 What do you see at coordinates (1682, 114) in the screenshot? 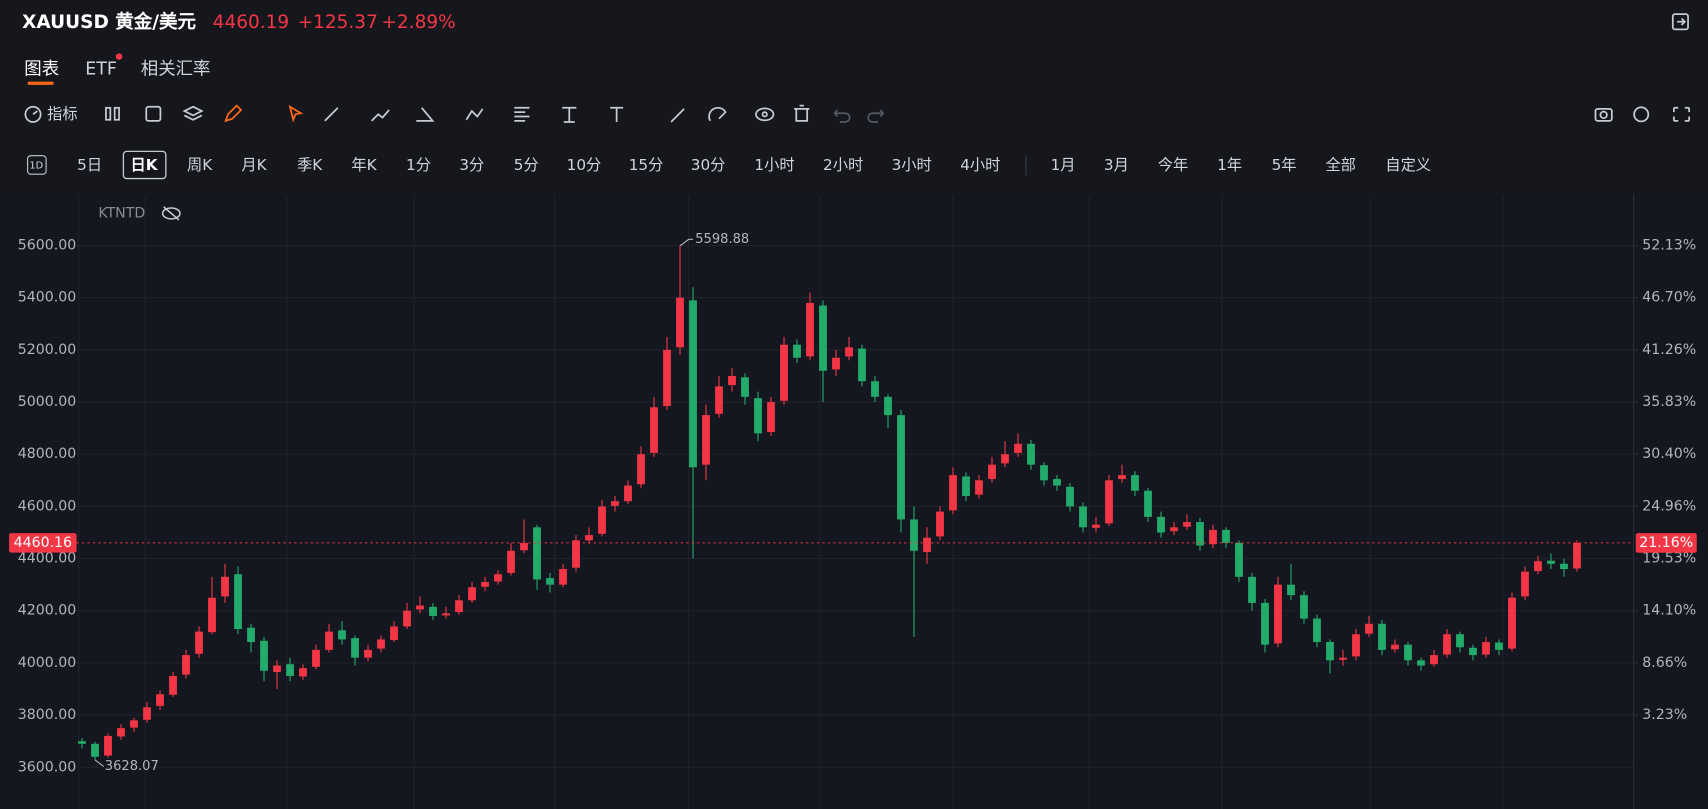
I see `fullscreen-button` at bounding box center [1682, 114].